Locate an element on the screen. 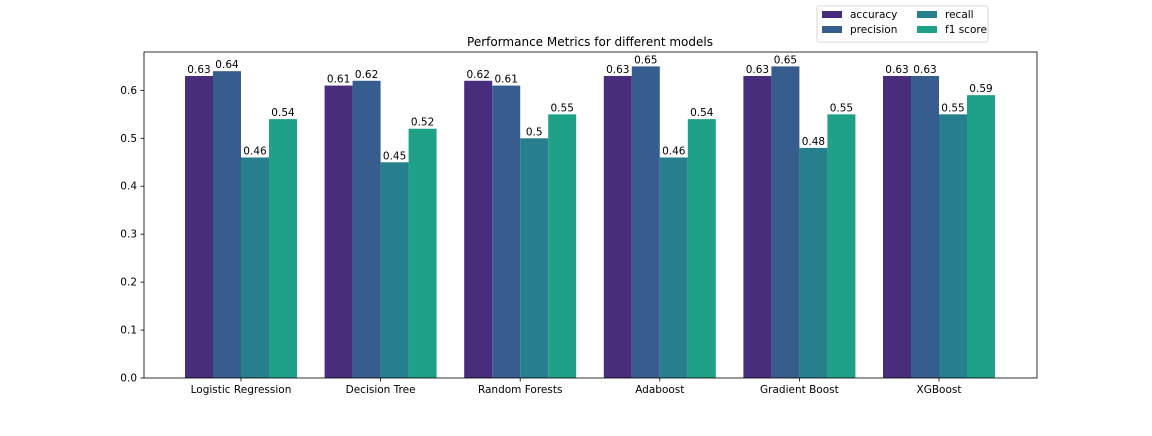  y-tick-label: 0.5 is located at coordinates (128, 139).